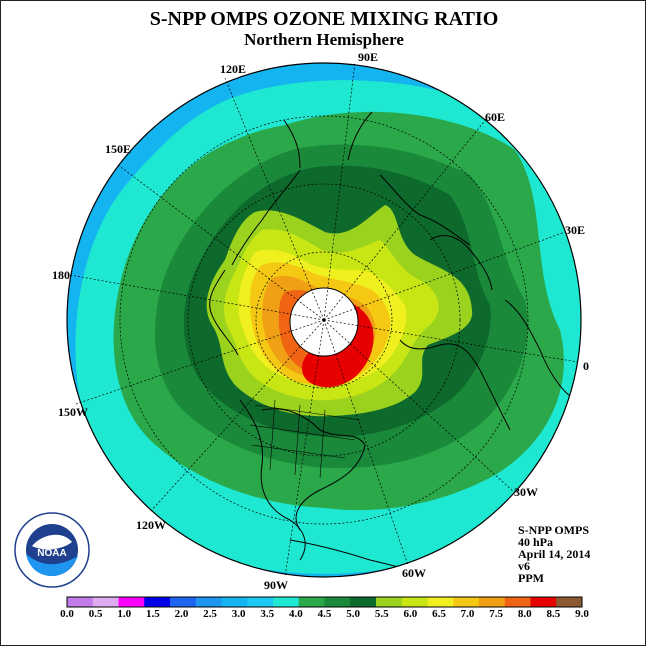 The height and width of the screenshot is (648, 648). I want to click on lon-label-150w: 150W, so click(73, 412).